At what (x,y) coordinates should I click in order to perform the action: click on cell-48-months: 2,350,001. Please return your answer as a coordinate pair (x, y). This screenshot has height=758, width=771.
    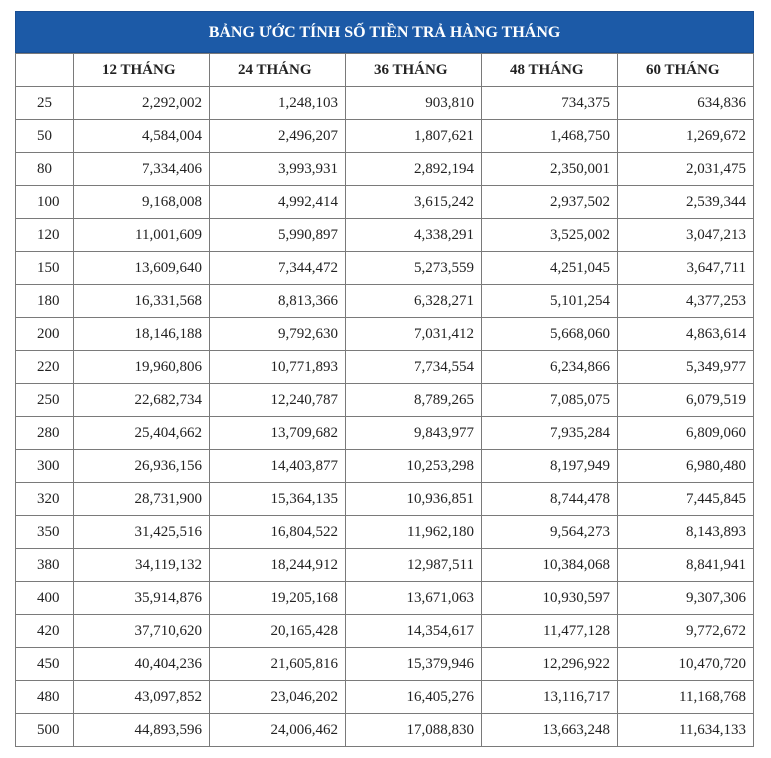
    Looking at the image, I should click on (549, 169).